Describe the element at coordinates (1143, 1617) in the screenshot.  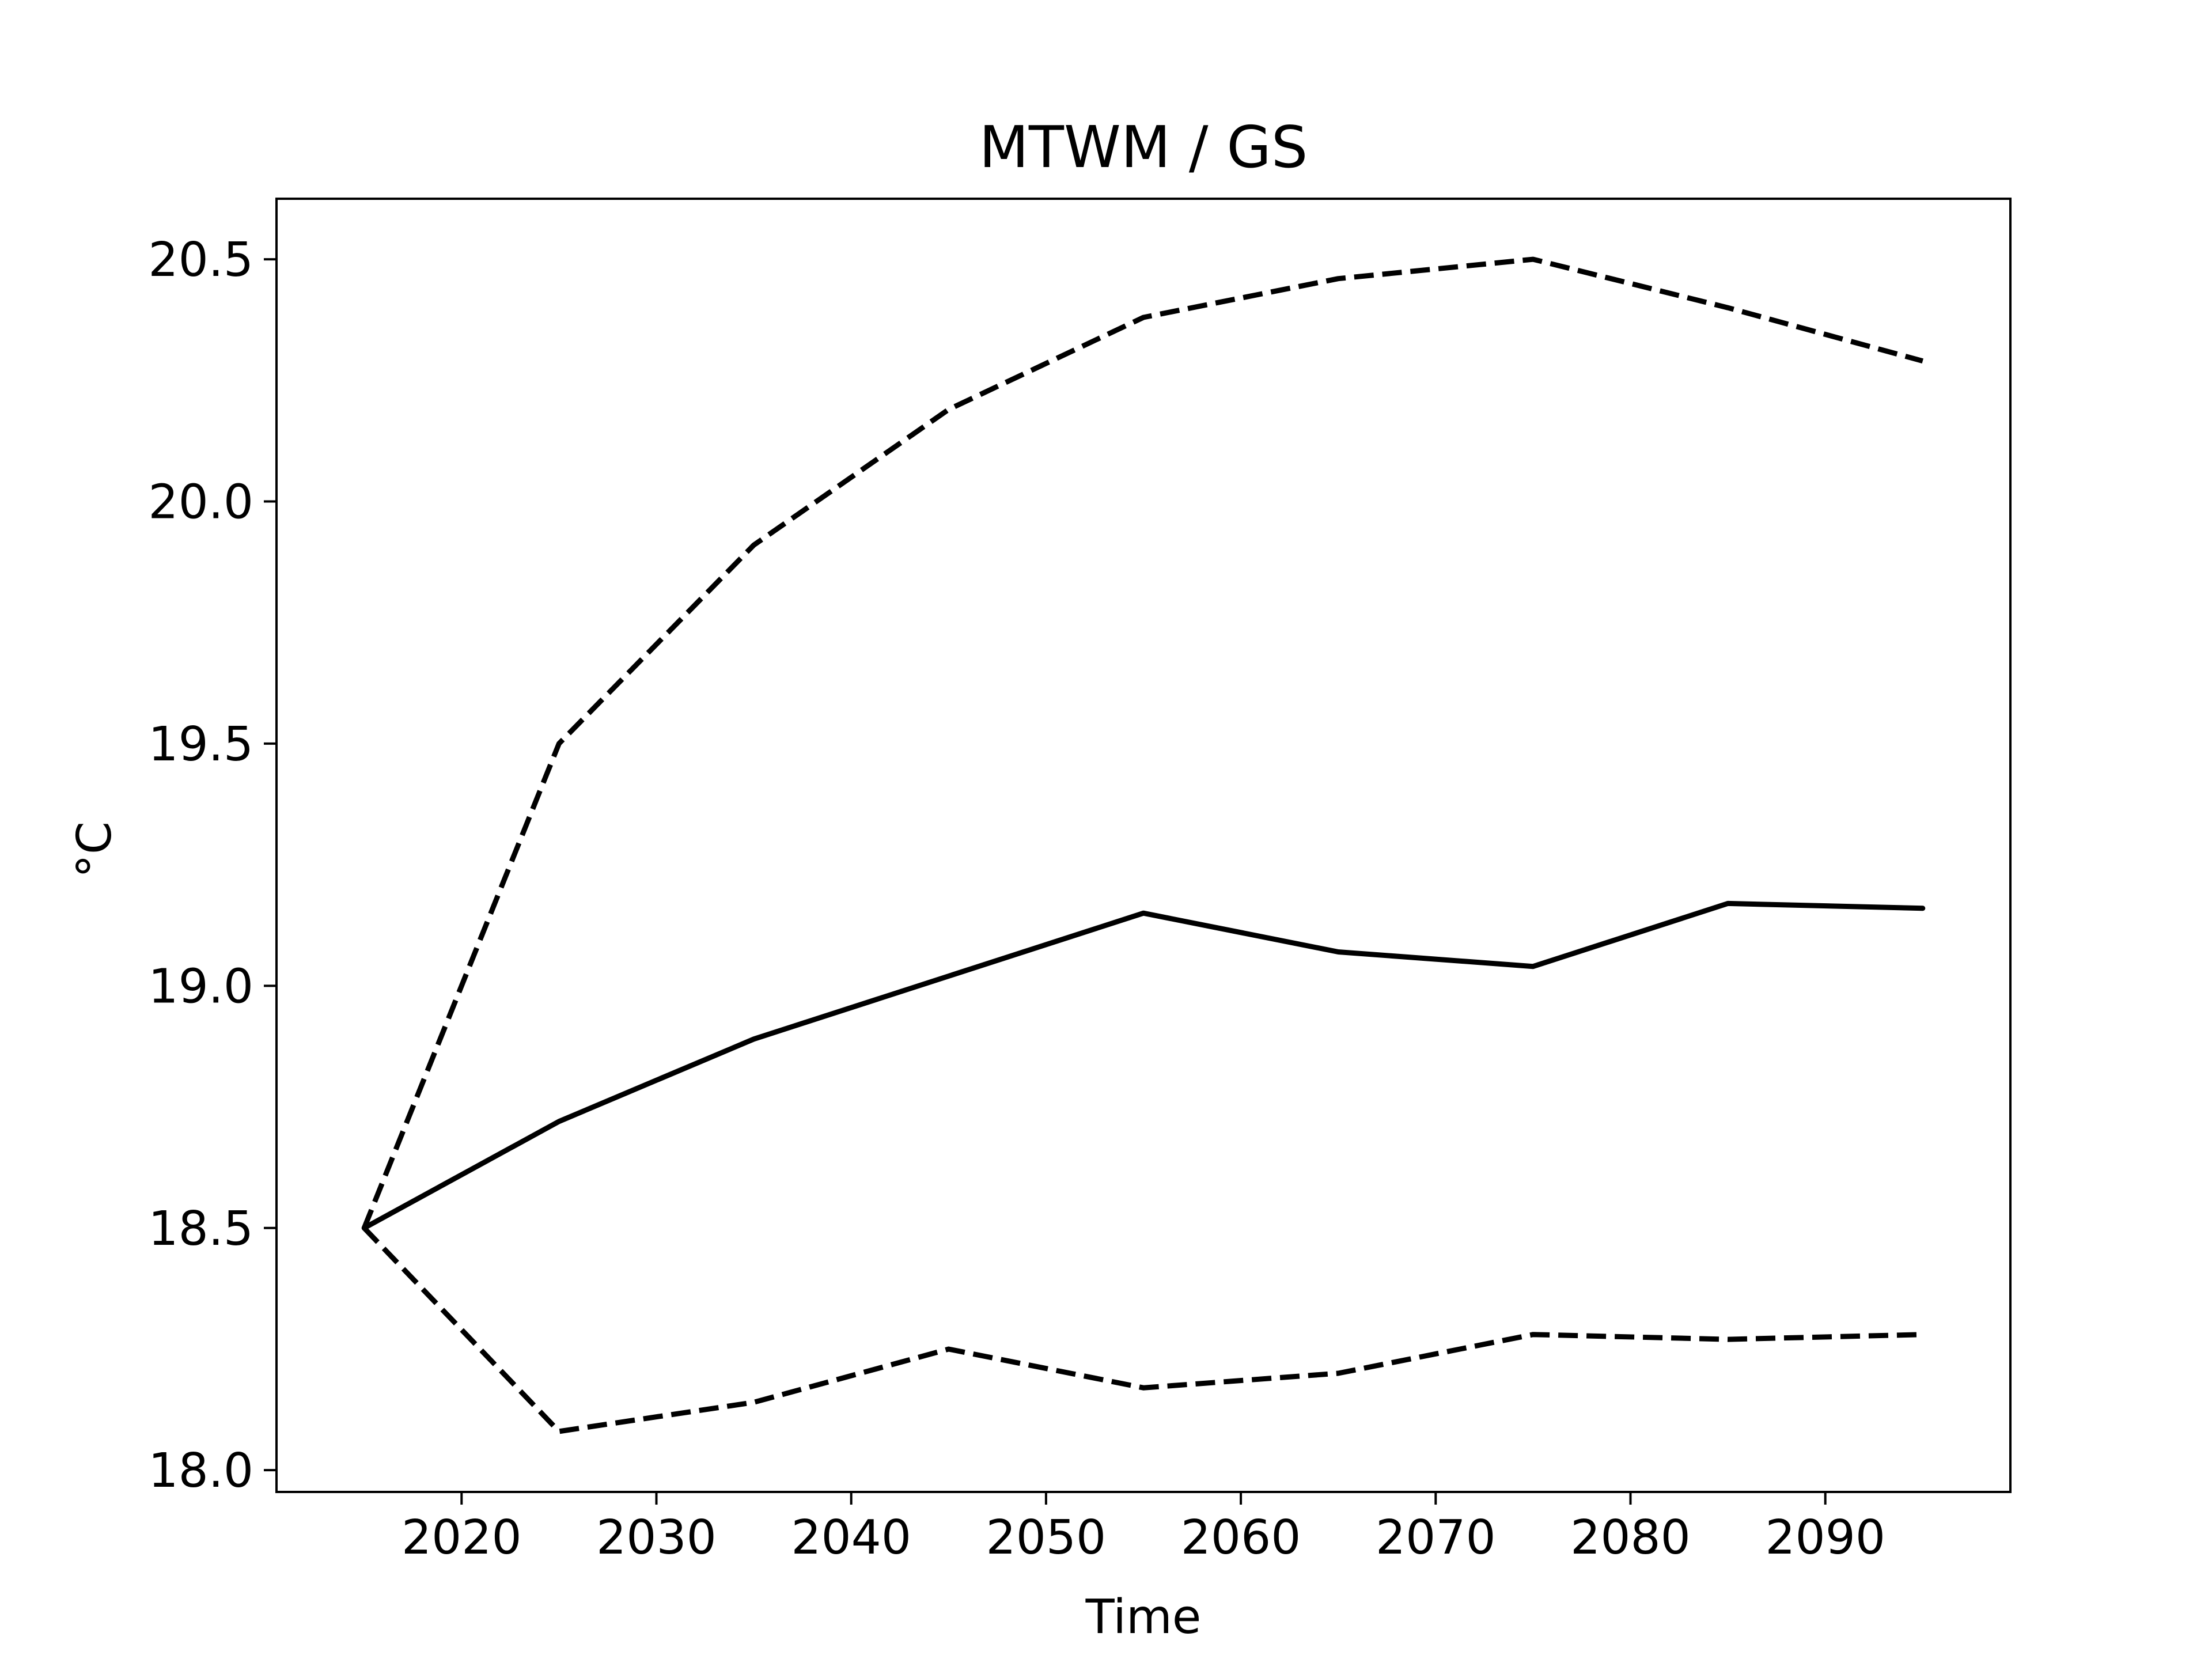
I see `x-axis-label: Time` at that location.